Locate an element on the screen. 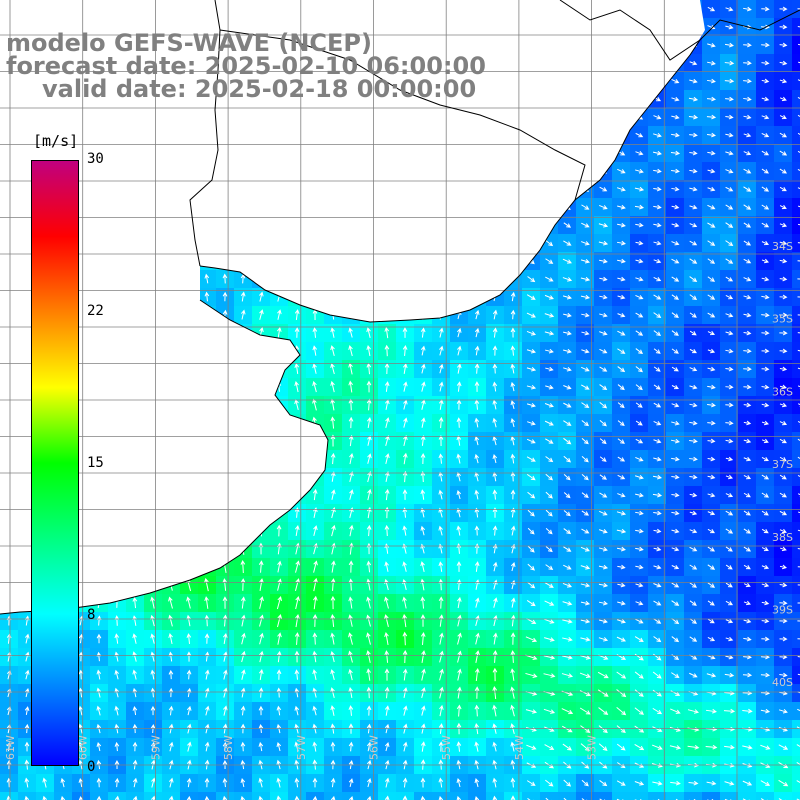  lon-label: 58W is located at coordinates (228, 747).